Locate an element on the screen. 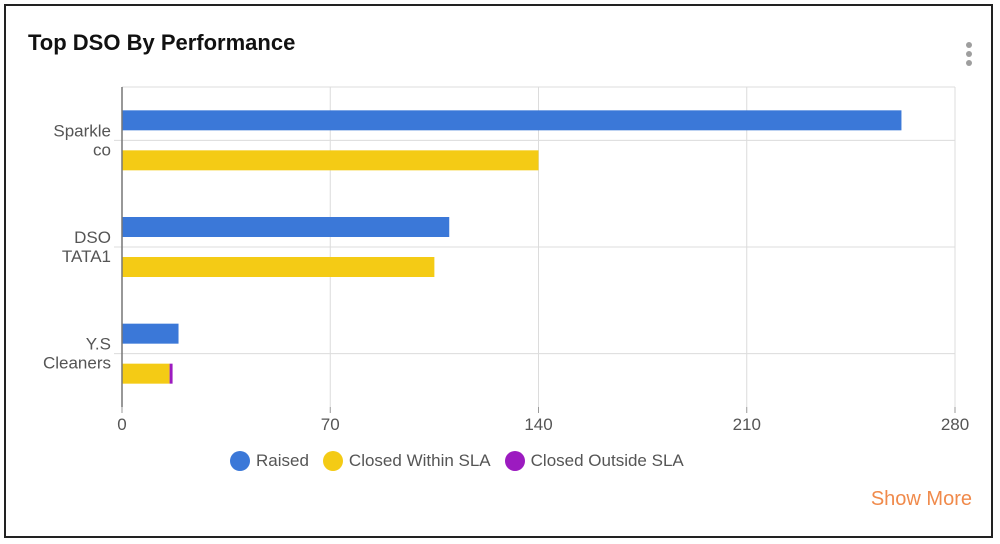  widget-title: Top DSO By Performance is located at coordinates (162, 42).